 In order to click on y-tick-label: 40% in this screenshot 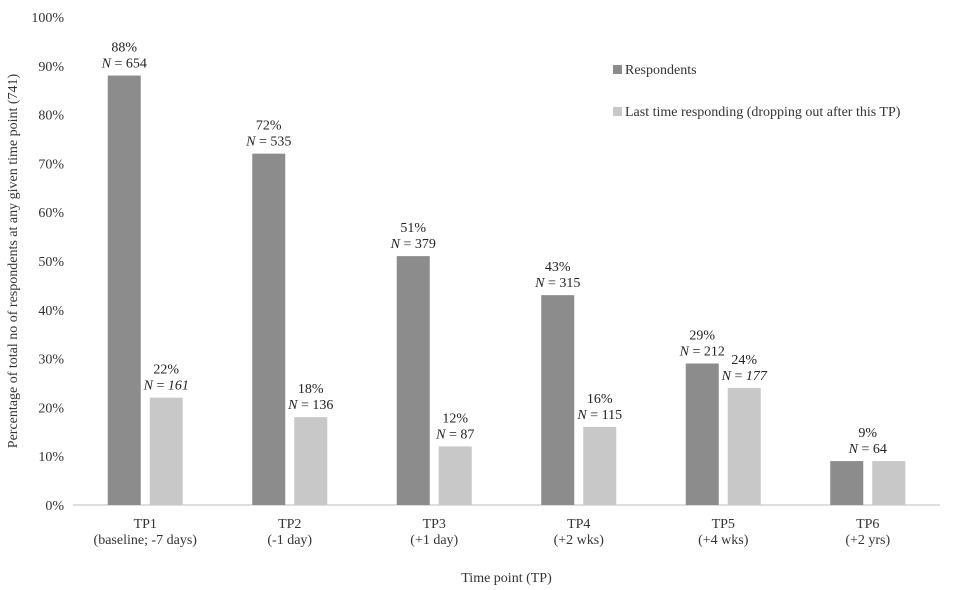, I will do `click(51, 311)`.